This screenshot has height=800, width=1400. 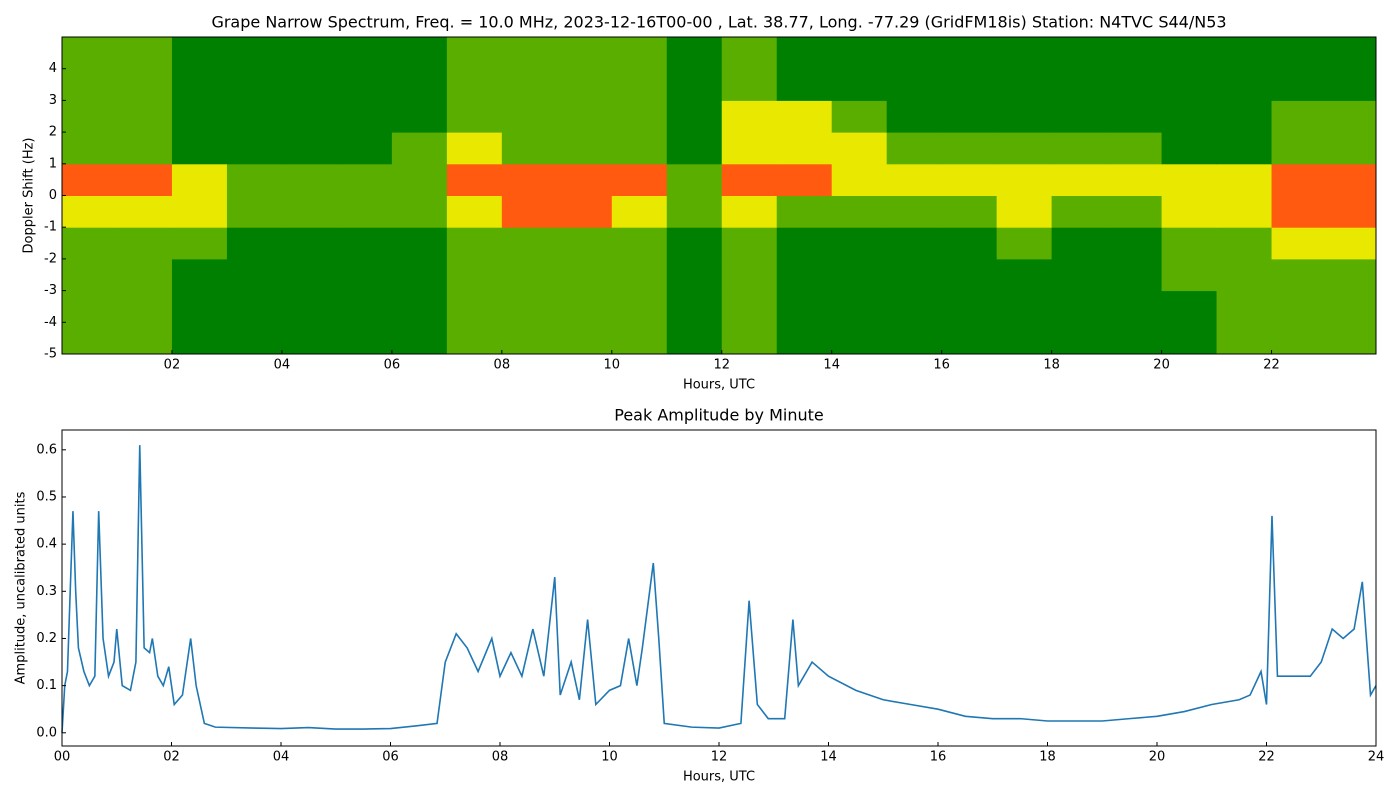 What do you see at coordinates (502, 365) in the screenshot?
I see `x-tick-label: 08` at bounding box center [502, 365].